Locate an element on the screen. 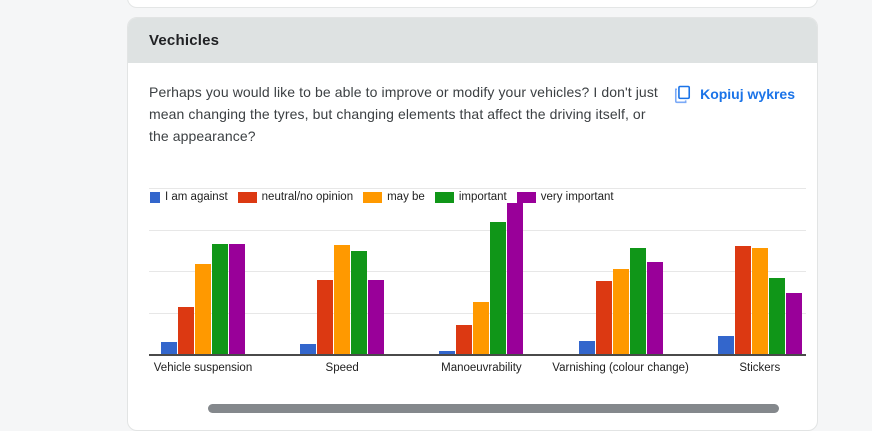  legend-label: very important is located at coordinates (577, 197).